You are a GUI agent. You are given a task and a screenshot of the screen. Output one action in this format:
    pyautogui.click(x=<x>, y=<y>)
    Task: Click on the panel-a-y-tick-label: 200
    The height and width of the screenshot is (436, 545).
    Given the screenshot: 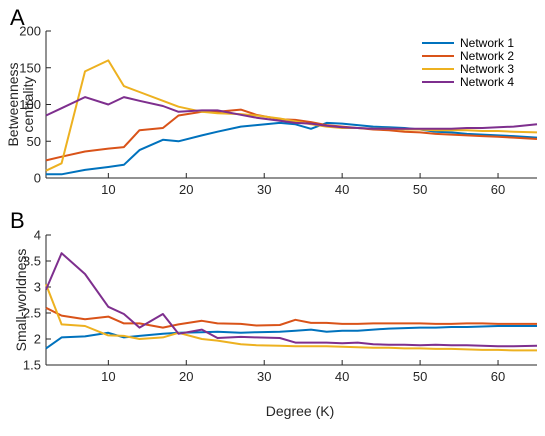 What is the action you would take?
    pyautogui.click(x=30, y=31)
    